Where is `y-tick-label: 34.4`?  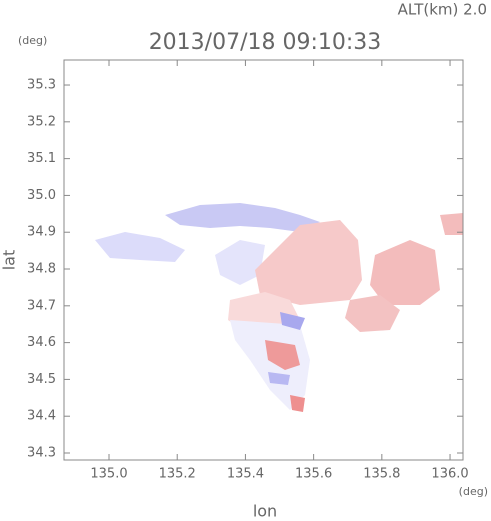
y-tick-label: 34.4 is located at coordinates (41, 416).